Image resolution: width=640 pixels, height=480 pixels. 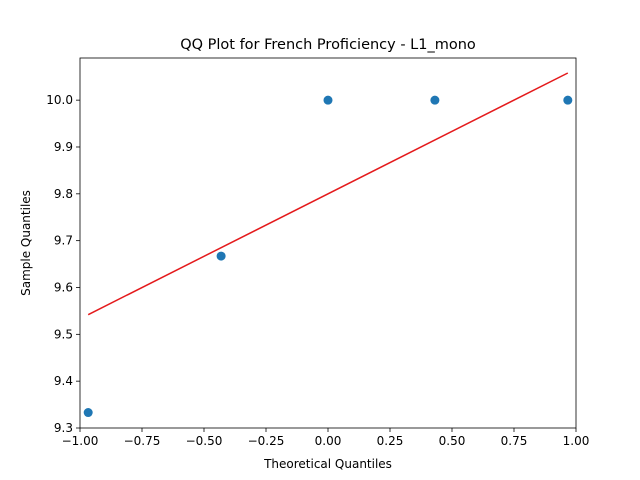 I want to click on y-tick-label: 9.5, so click(x=63, y=334).